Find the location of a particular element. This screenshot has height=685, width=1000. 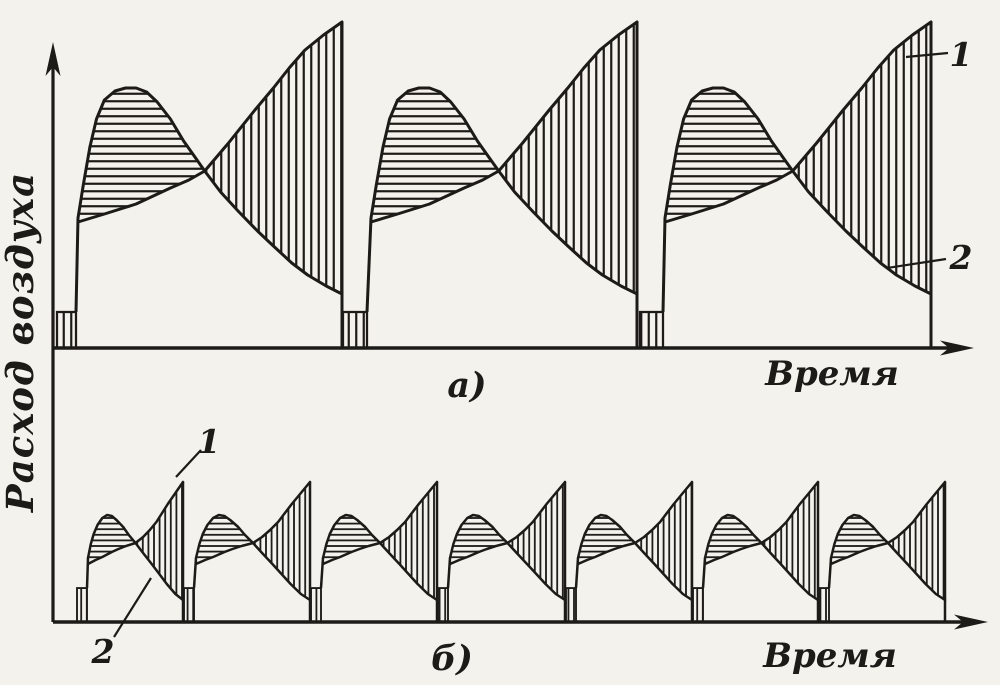

panel-label-b: б) is located at coordinates (452, 658).